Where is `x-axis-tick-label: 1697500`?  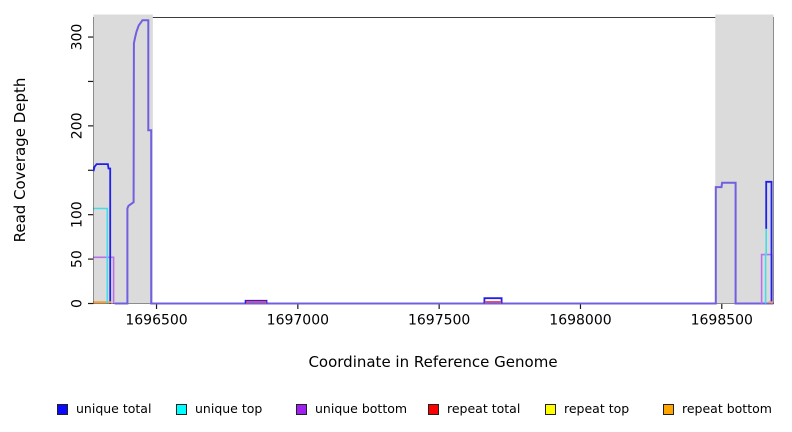
x-axis-tick-label: 1697500 is located at coordinates (439, 321).